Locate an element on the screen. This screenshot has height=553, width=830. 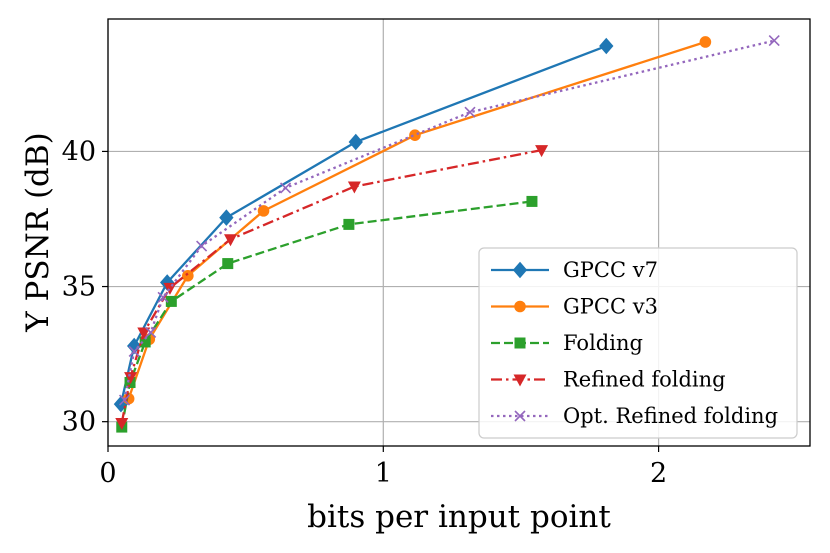
x-tick-label: 1 is located at coordinates (383, 473).